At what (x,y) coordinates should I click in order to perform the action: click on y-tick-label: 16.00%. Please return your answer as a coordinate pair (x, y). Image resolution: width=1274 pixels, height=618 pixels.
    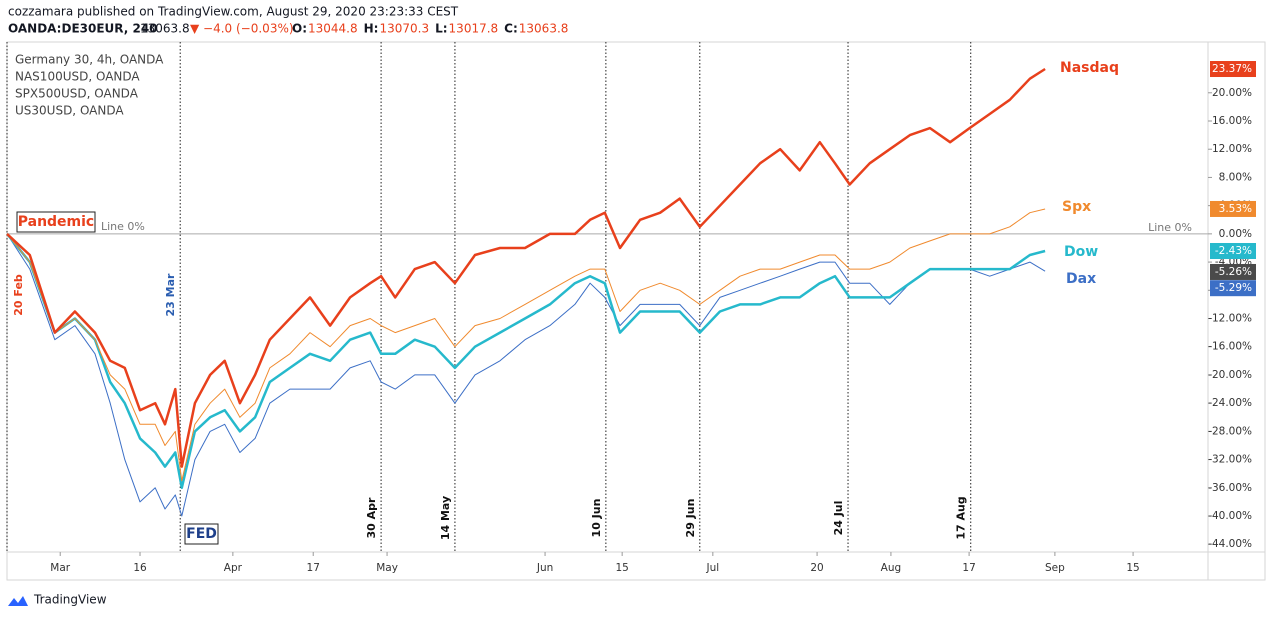
    Looking at the image, I should click on (1232, 121).